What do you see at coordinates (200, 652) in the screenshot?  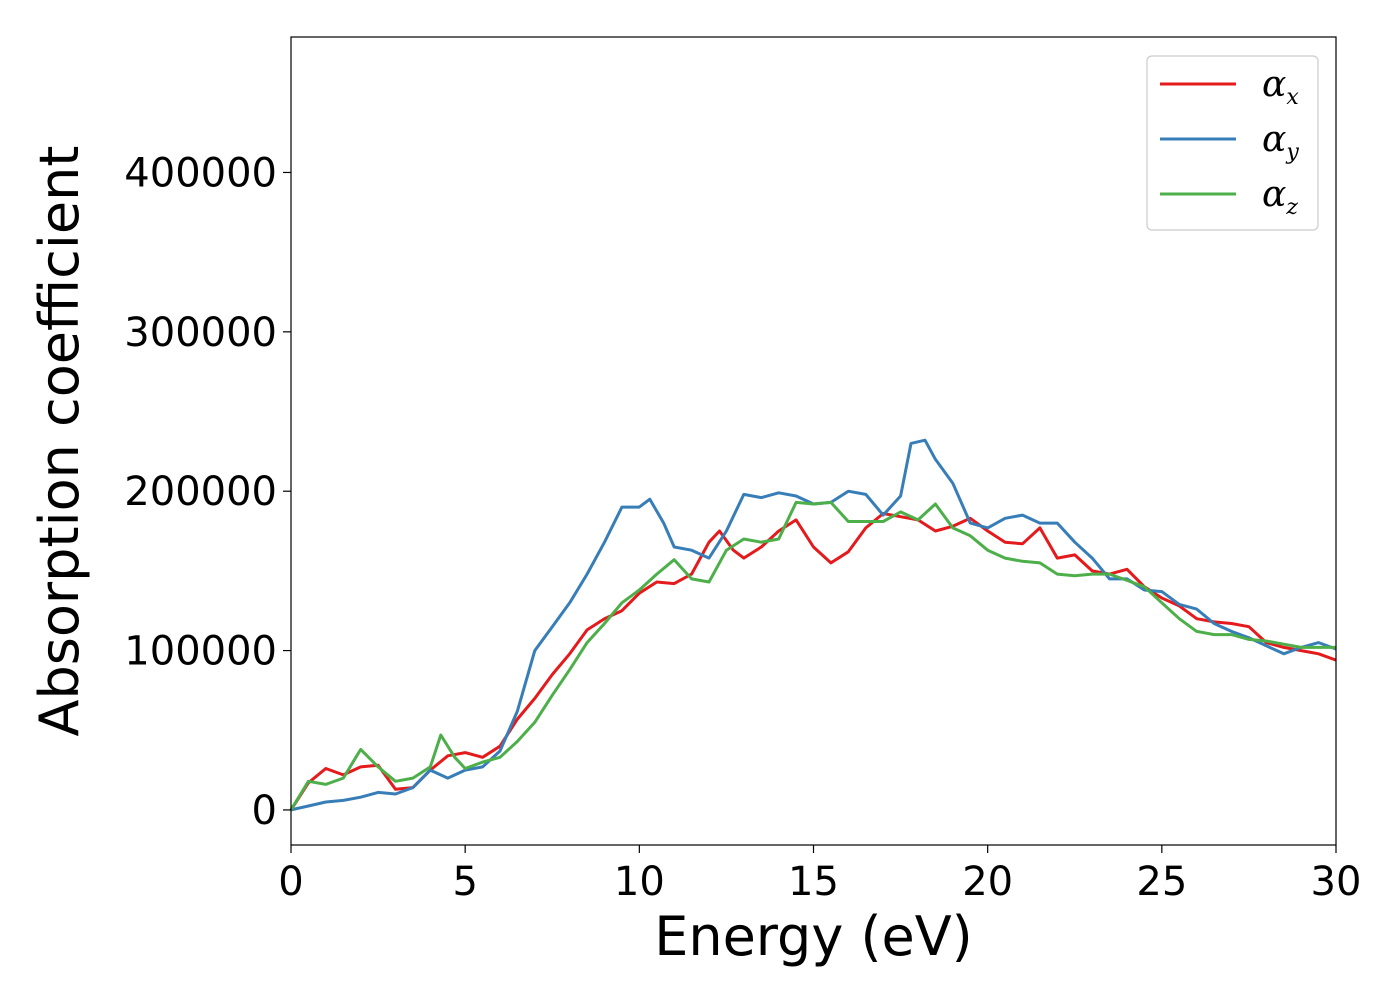 I see `y-tick-label: 100000` at bounding box center [200, 652].